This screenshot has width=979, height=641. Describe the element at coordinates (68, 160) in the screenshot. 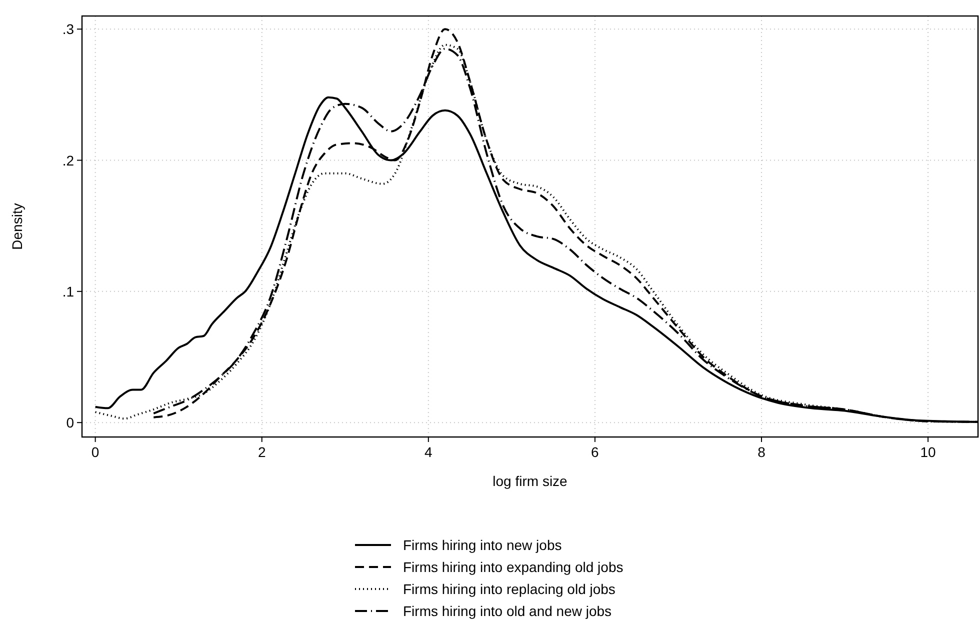

I see `y-tick-label: .2` at that location.